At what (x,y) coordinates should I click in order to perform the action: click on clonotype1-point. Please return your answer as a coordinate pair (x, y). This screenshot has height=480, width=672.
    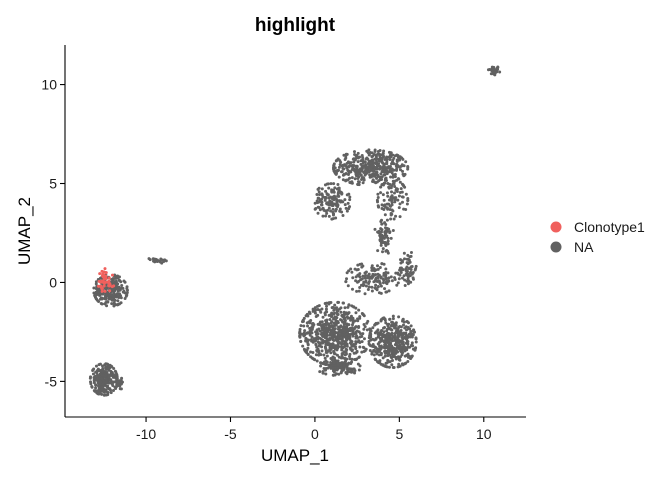
    Looking at the image, I should click on (102, 288).